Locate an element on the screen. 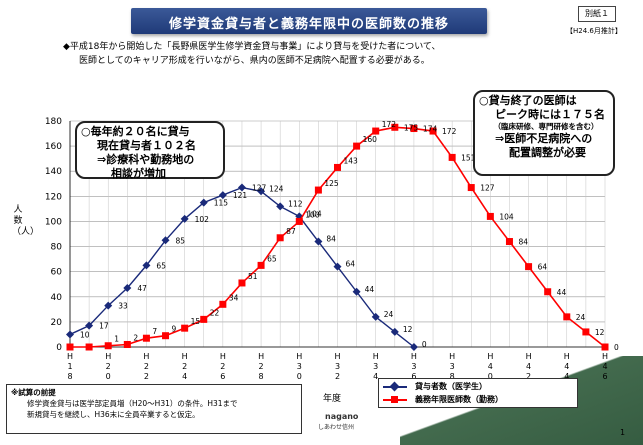 Image resolution: width=643 pixels, height=445 pixels. legend: 貸与者数（医学生） 義務年限医師数（勤務） is located at coordinates (478, 393).